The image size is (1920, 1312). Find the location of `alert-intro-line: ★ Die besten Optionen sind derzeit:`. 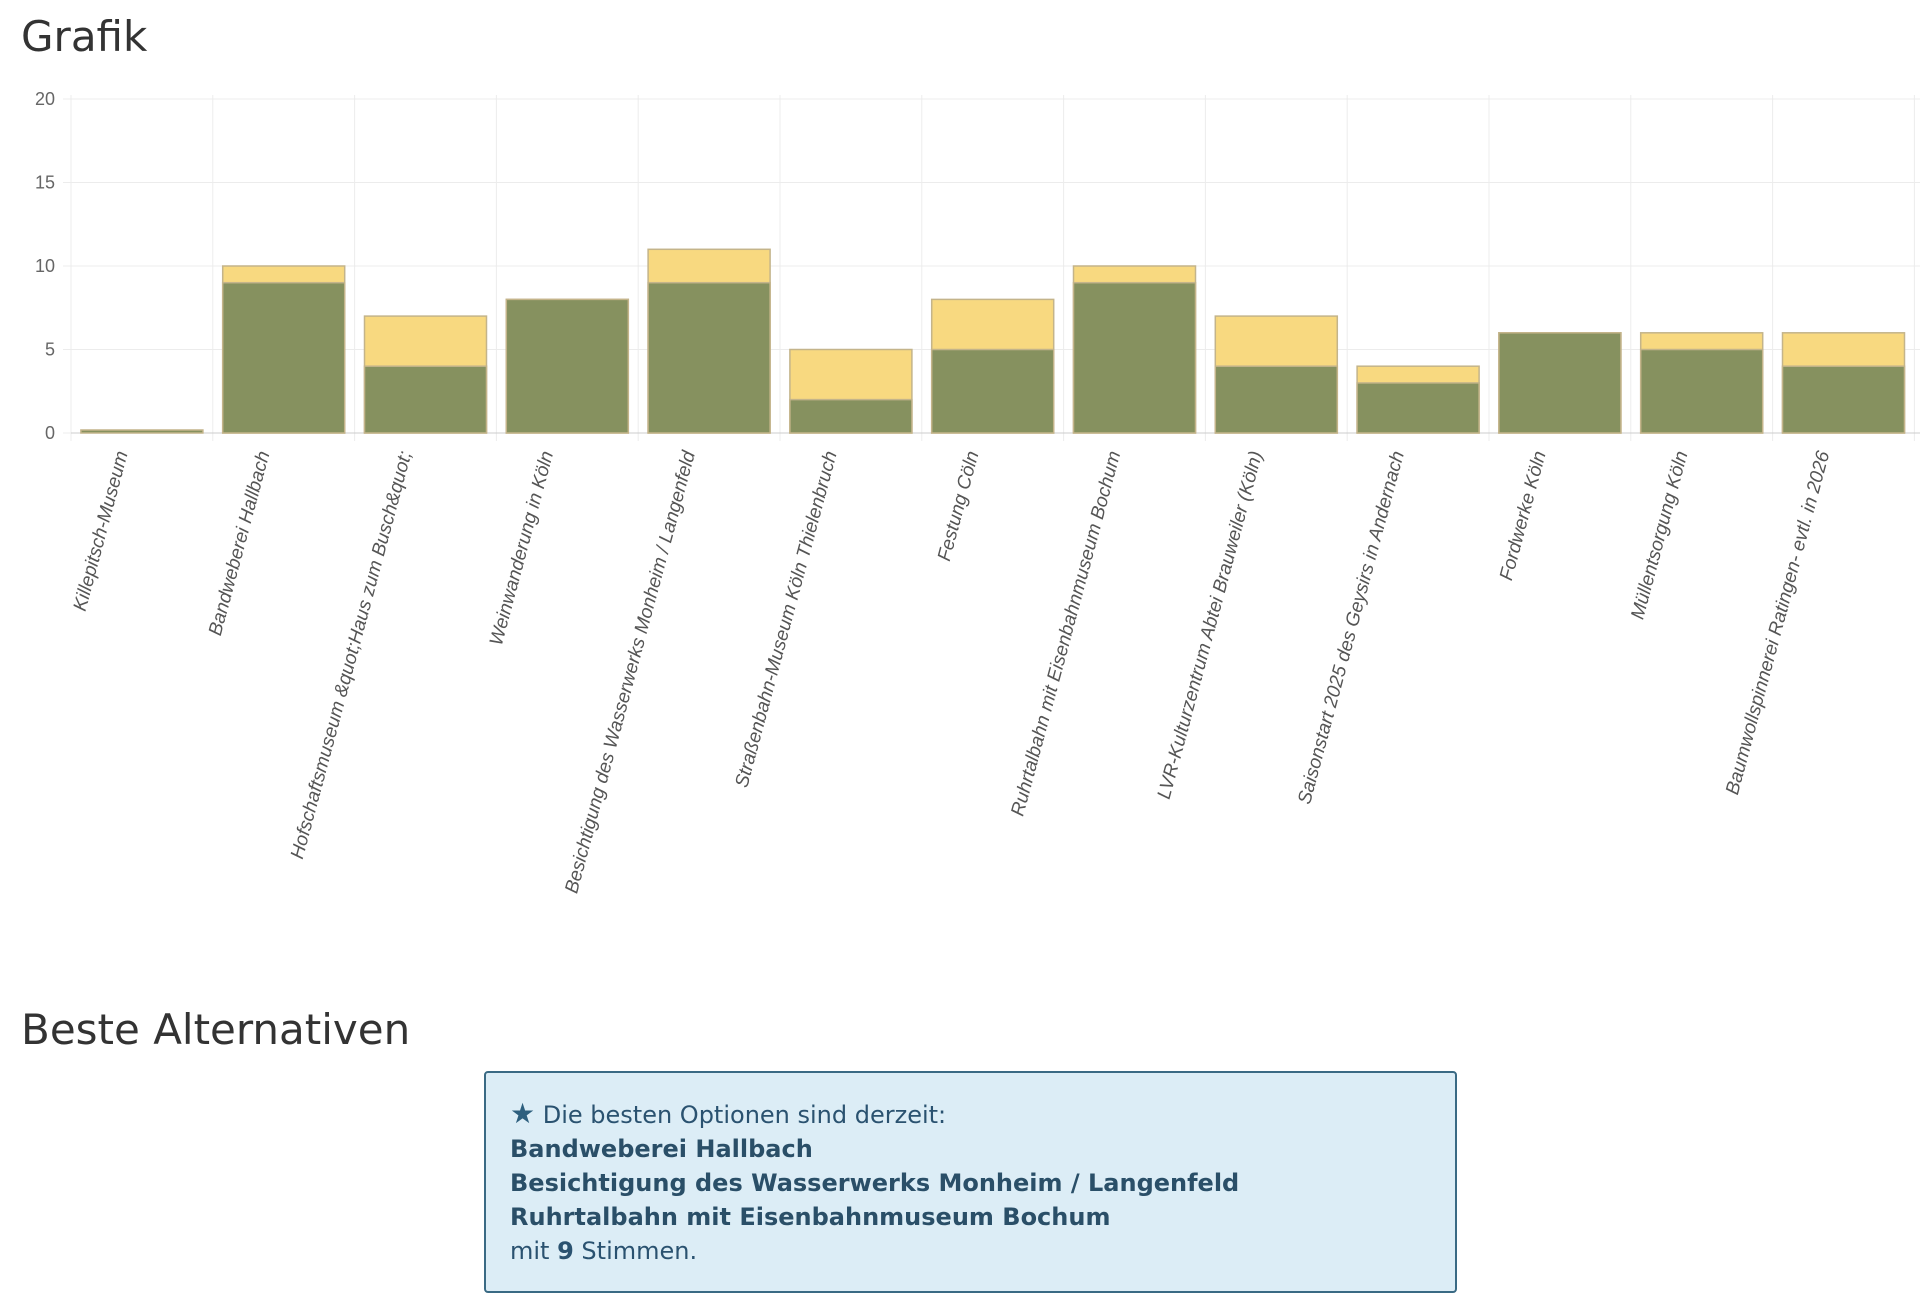

alert-intro-line: ★ Die besten Optionen sind derzeit: is located at coordinates (970, 1114).